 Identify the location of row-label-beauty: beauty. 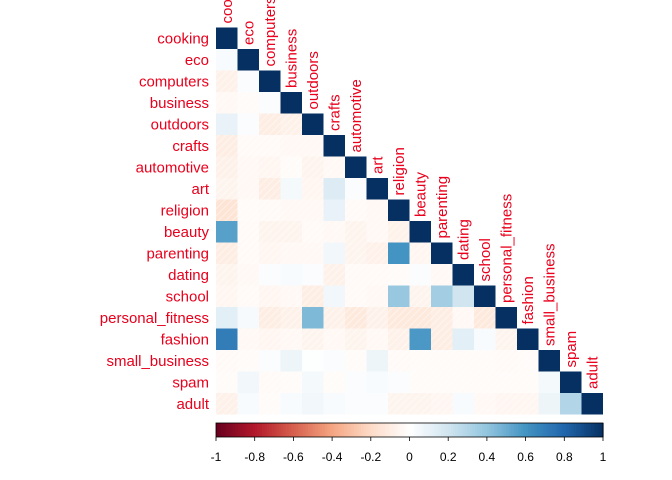
(187, 232).